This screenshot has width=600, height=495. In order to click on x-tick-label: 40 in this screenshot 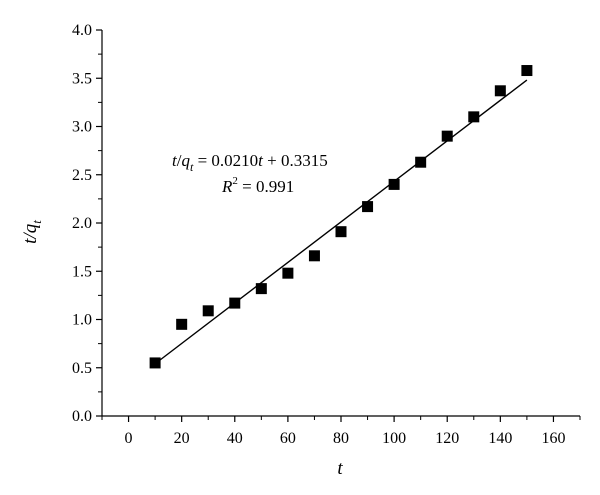, I will do `click(235, 438)`.